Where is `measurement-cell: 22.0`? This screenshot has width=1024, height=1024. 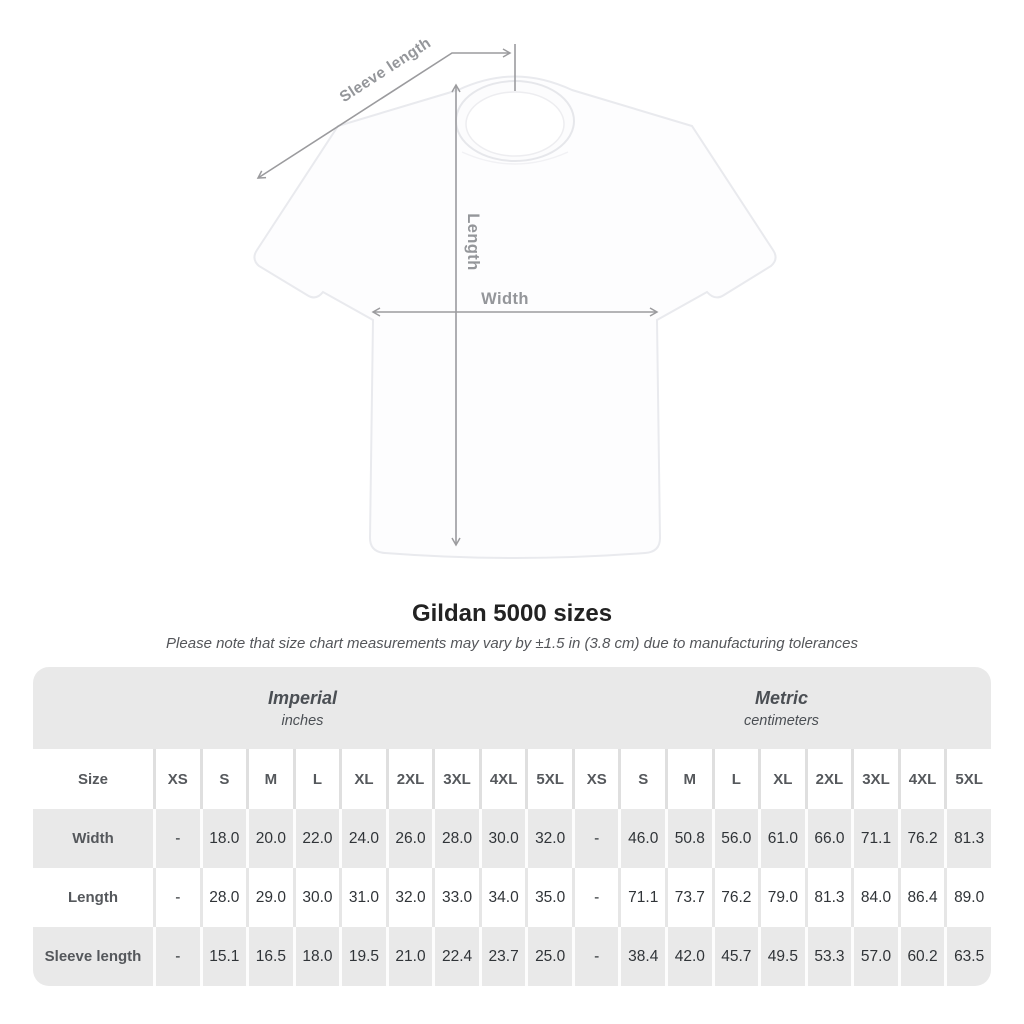 measurement-cell: 22.0 is located at coordinates (316, 838).